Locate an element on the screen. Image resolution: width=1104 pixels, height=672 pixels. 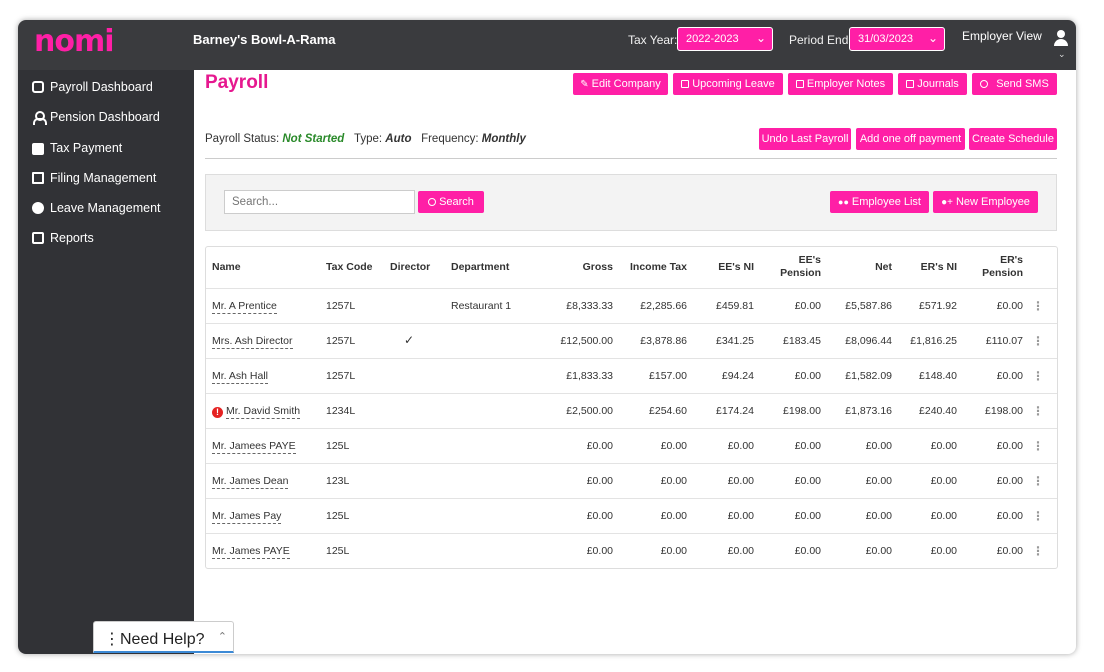
employee-name-link: Mr. James Pay is located at coordinates (247, 517).